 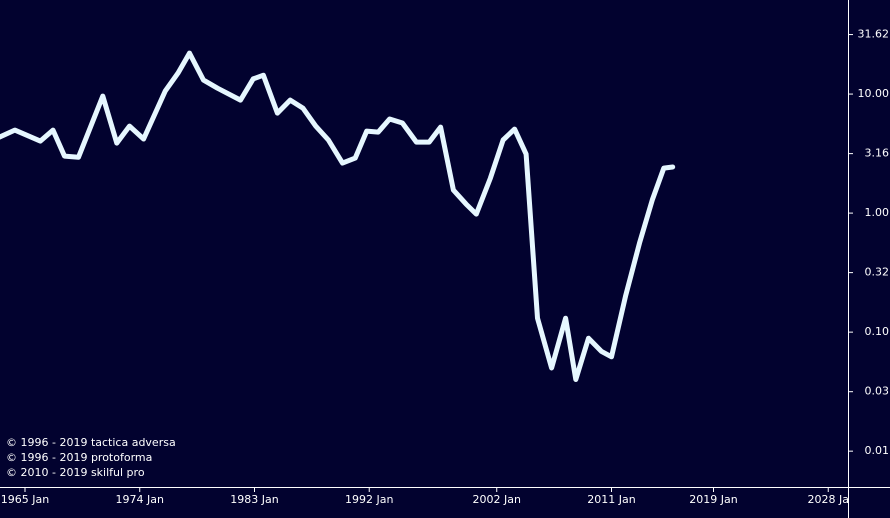 I want to click on x-tick-label: 1983 Jan, so click(x=254, y=499).